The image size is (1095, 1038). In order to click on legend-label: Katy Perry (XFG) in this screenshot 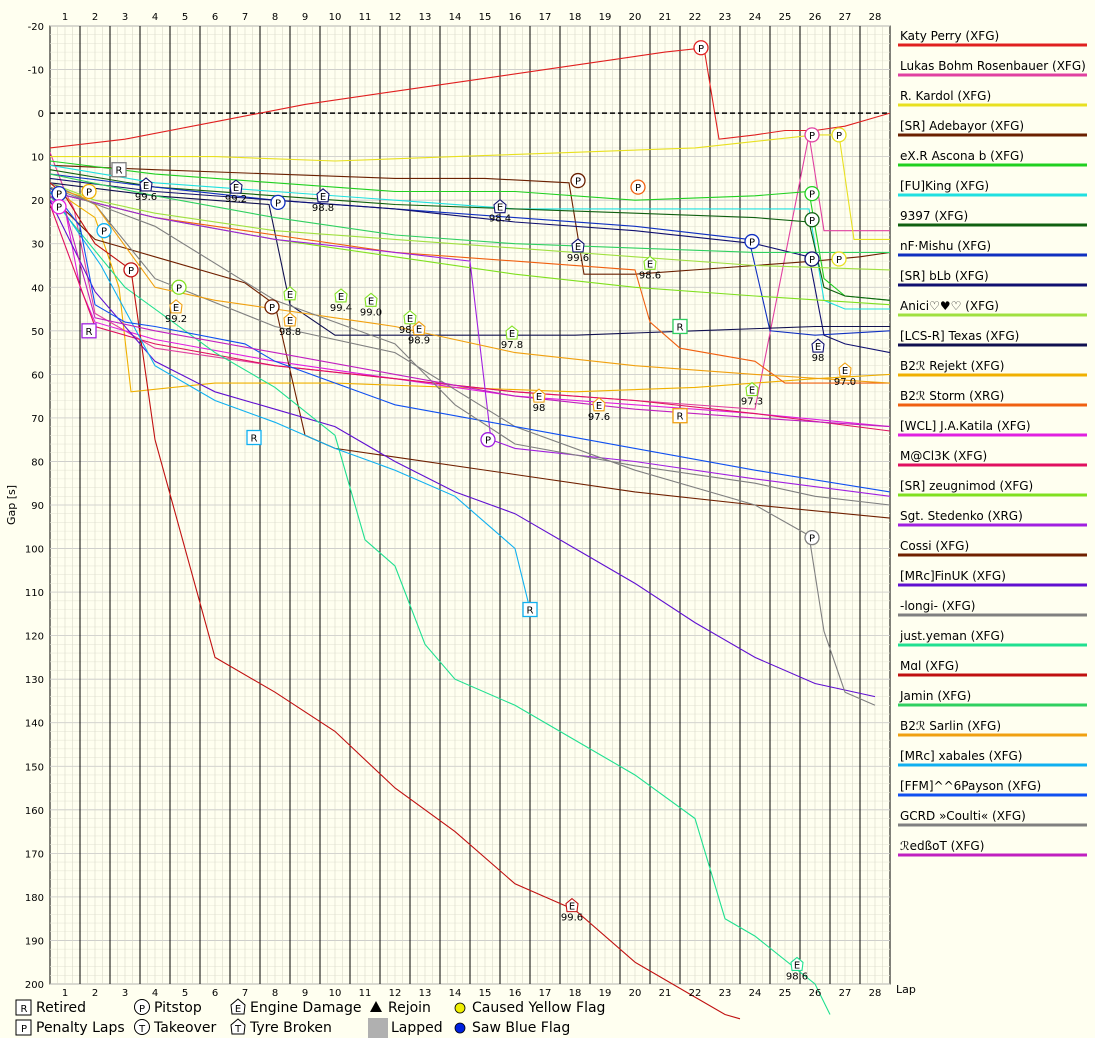, I will do `click(949, 36)`.